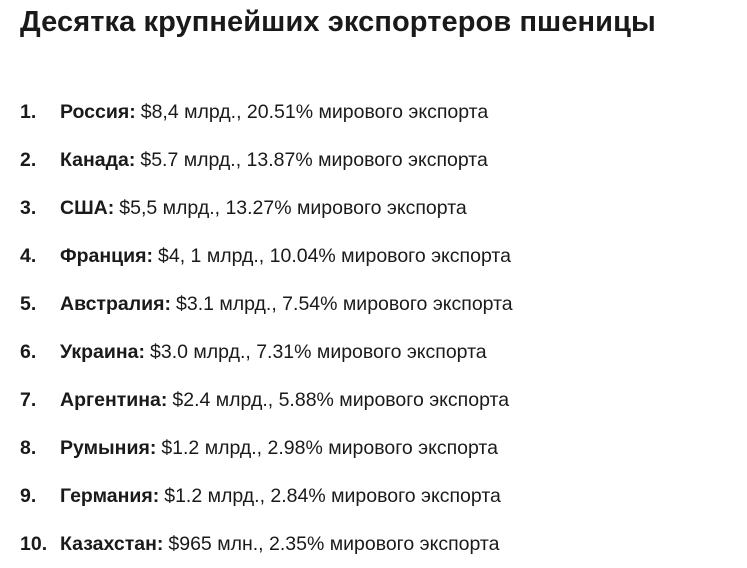  What do you see at coordinates (110, 399) in the screenshot?
I see `item-country: Аргентина` at bounding box center [110, 399].